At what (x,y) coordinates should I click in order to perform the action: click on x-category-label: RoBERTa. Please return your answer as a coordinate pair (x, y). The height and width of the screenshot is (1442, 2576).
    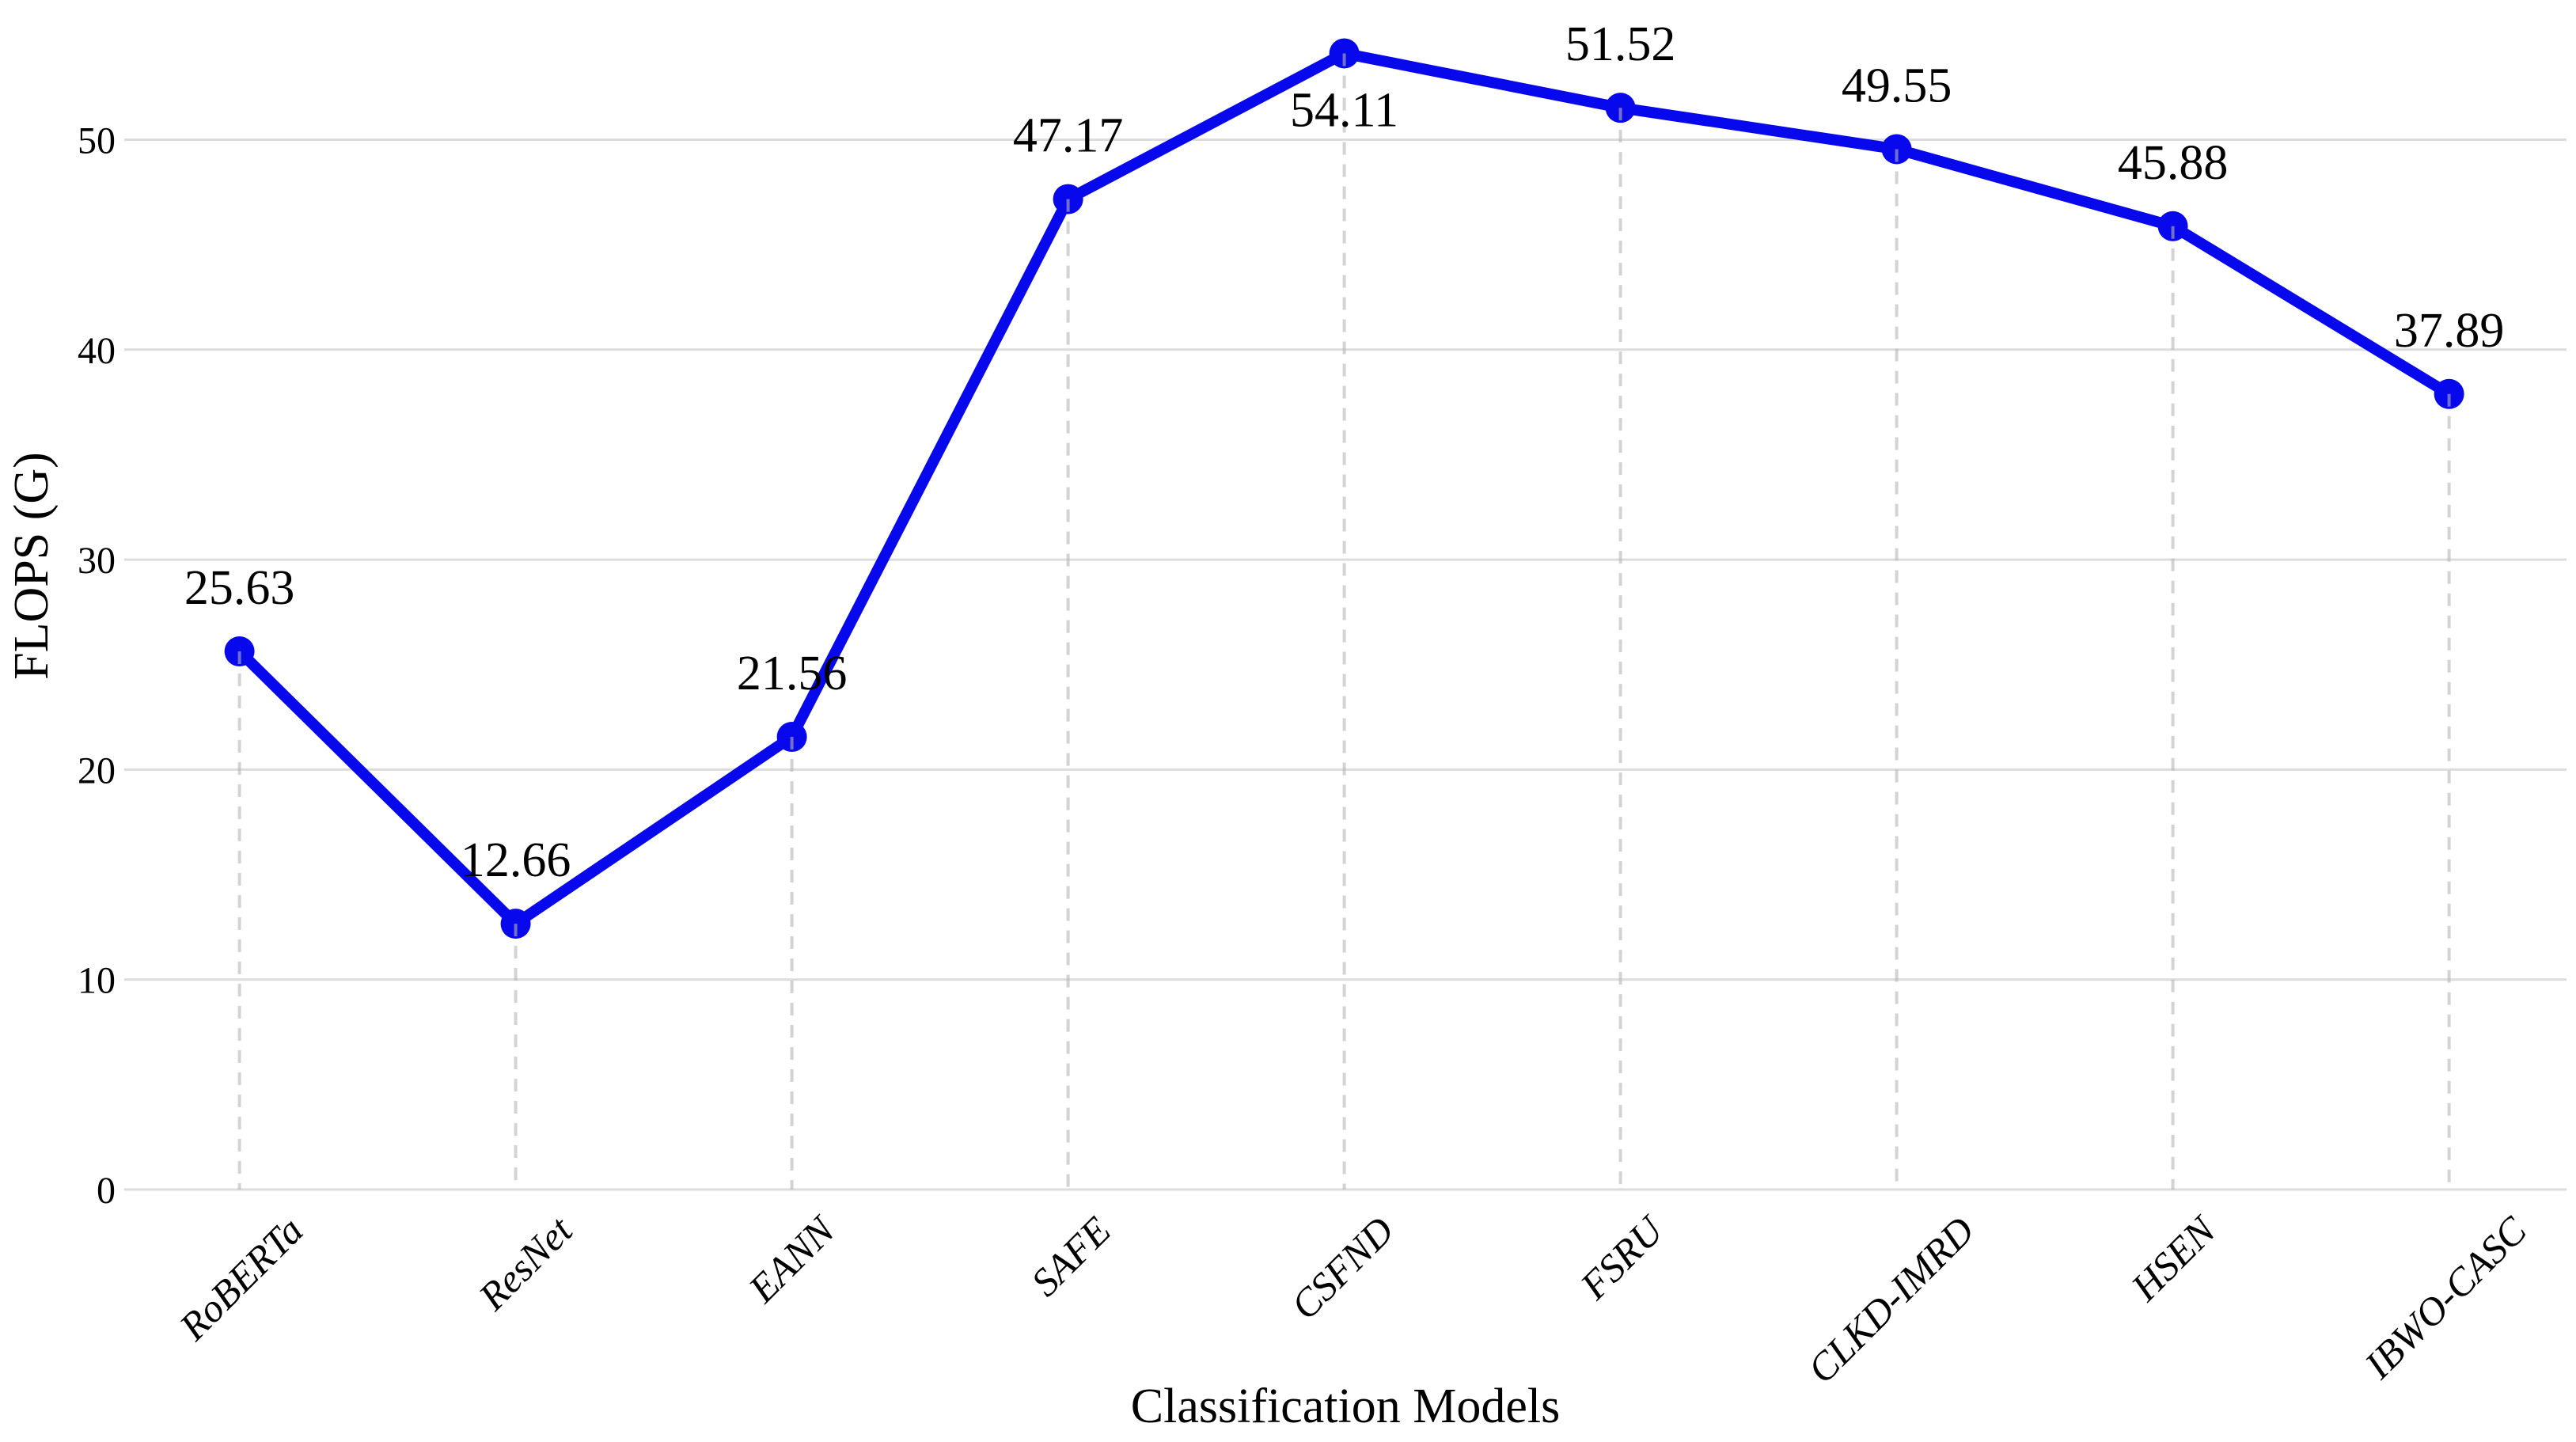
    Looking at the image, I should click on (240, 1278).